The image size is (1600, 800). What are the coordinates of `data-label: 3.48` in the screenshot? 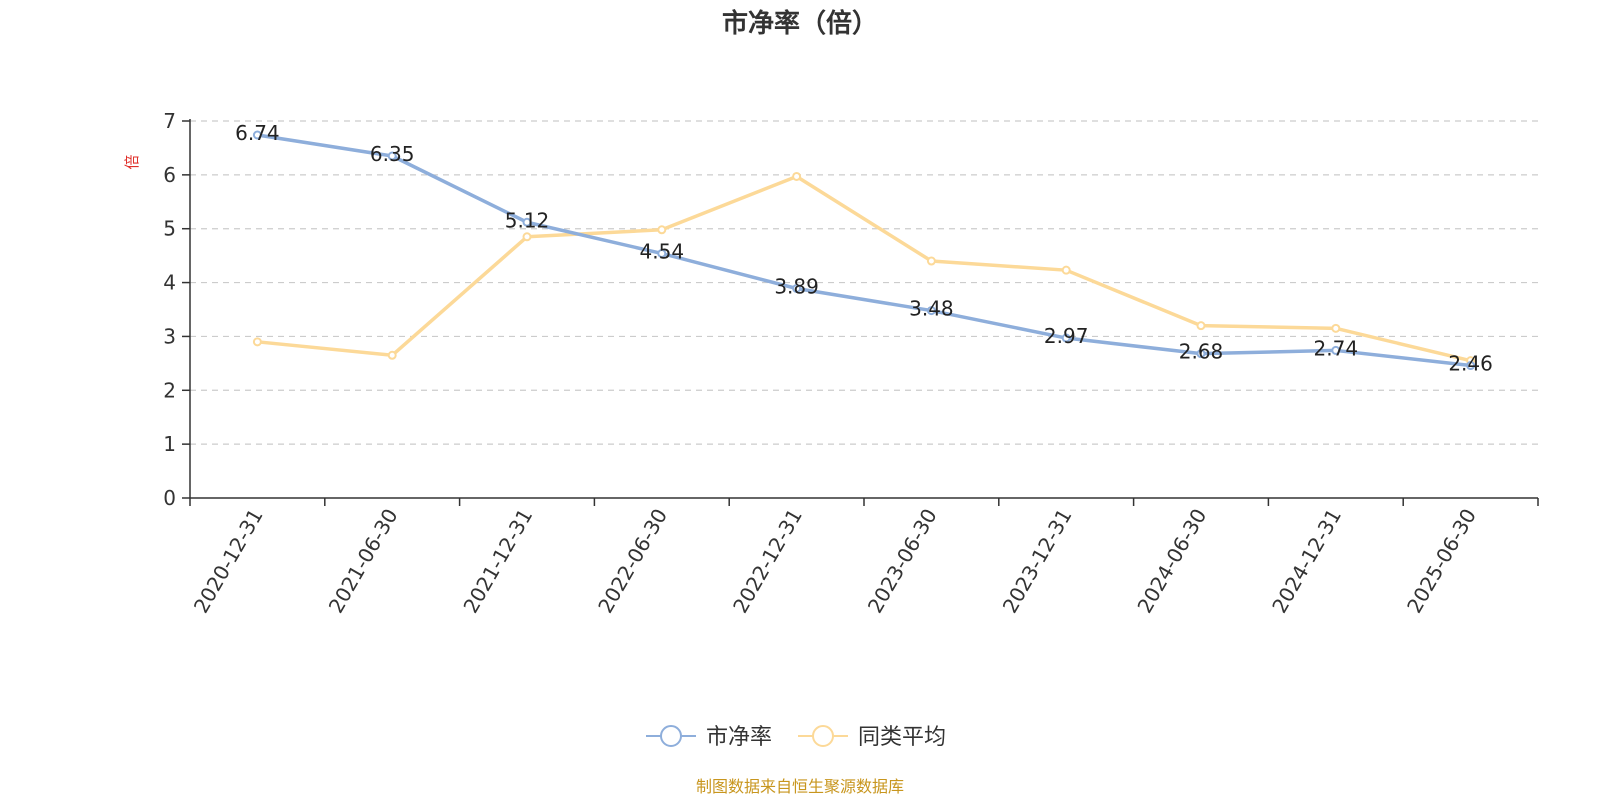 It's located at (931, 309).